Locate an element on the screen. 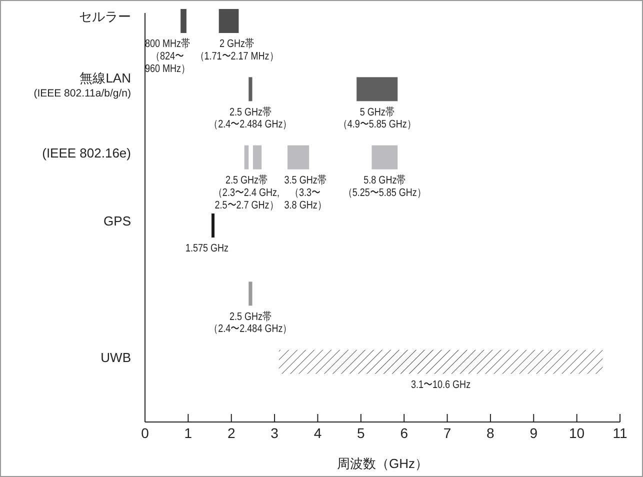  y-tick-label: GPS is located at coordinates (118, 221).